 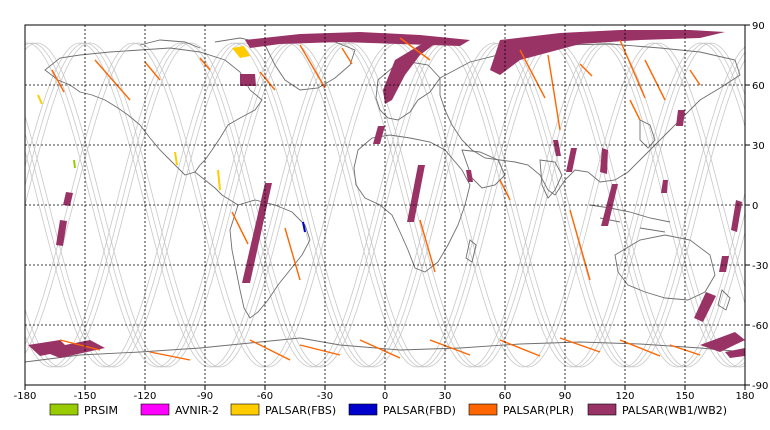 I want to click on coast-madagascar, so click(x=471, y=251).